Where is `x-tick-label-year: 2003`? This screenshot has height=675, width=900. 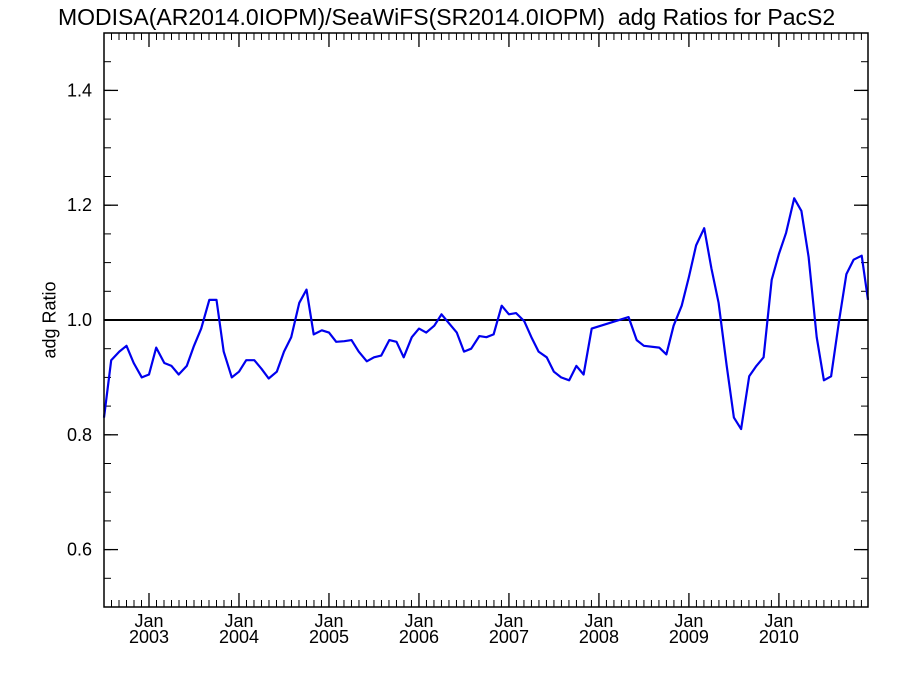 x-tick-label-year: 2003 is located at coordinates (149, 637).